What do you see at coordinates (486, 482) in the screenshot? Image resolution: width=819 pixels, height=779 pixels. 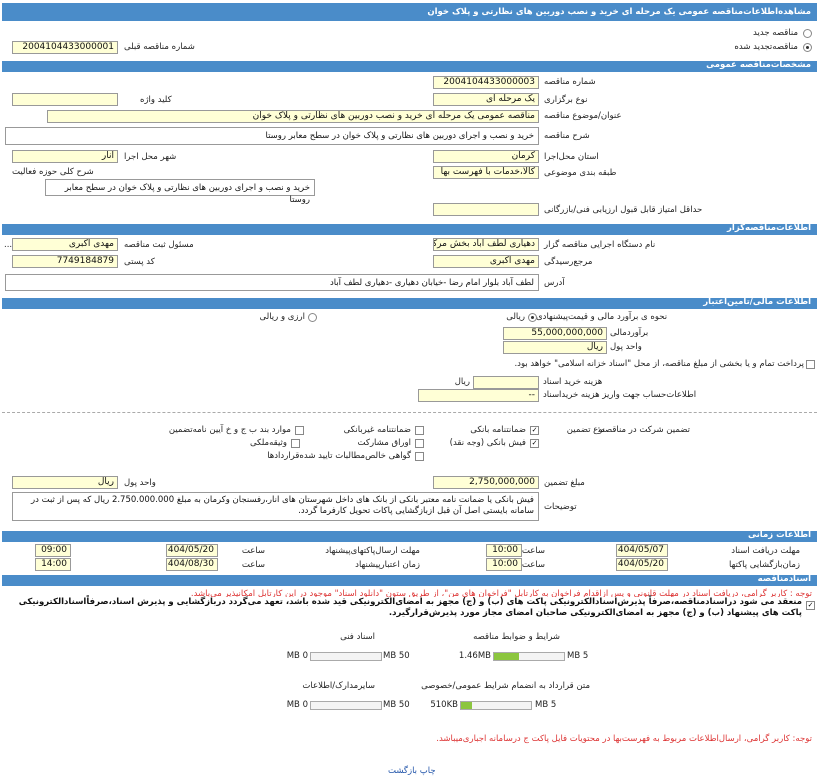 I see `field: 2,750,000,000` at bounding box center [486, 482].